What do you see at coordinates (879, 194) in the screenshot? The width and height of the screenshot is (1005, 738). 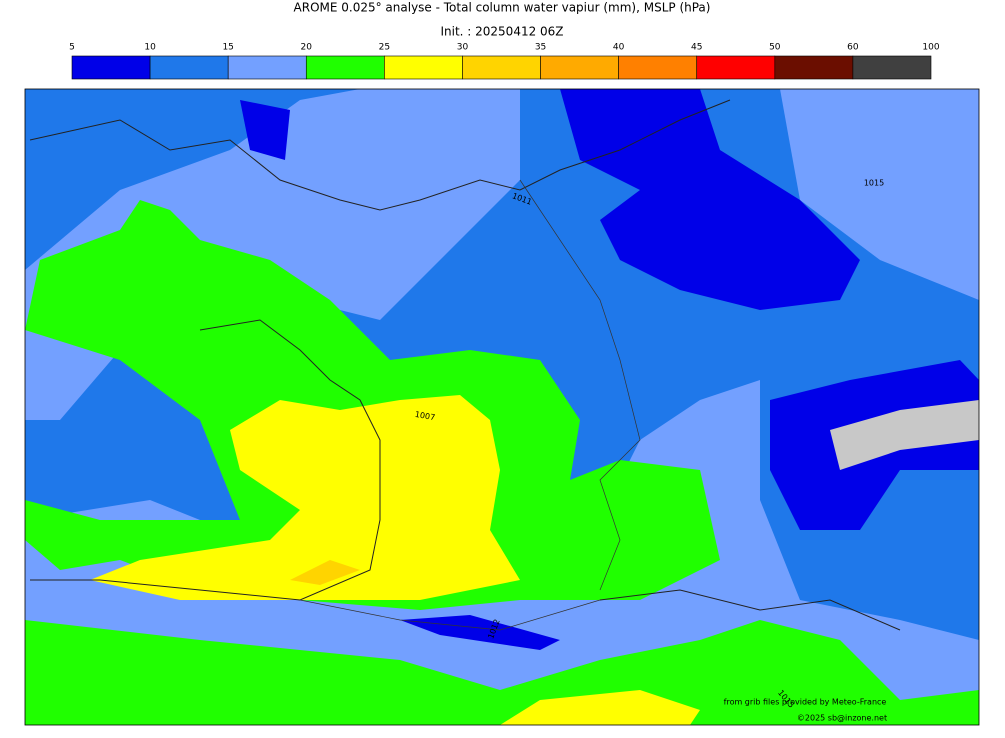 I see `field-light` at bounding box center [879, 194].